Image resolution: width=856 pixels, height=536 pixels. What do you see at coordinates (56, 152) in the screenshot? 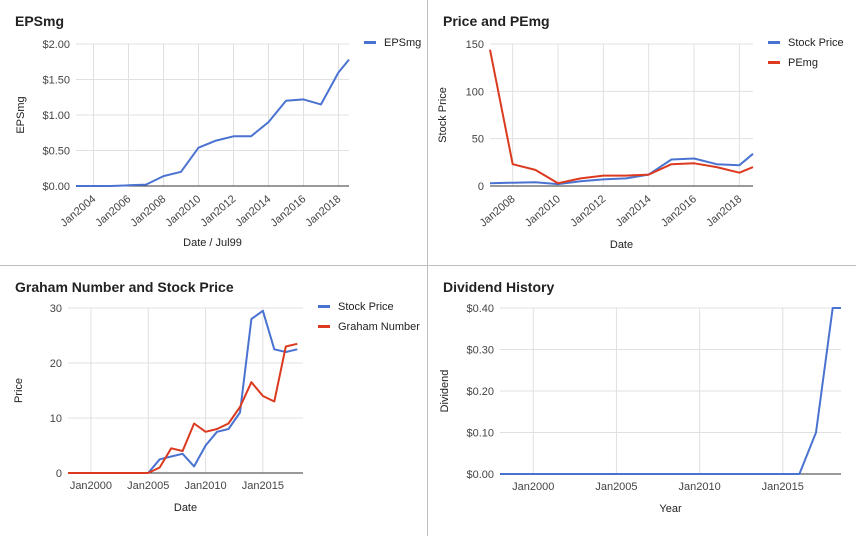
I see `y-tick-label: $0.50` at bounding box center [56, 152].